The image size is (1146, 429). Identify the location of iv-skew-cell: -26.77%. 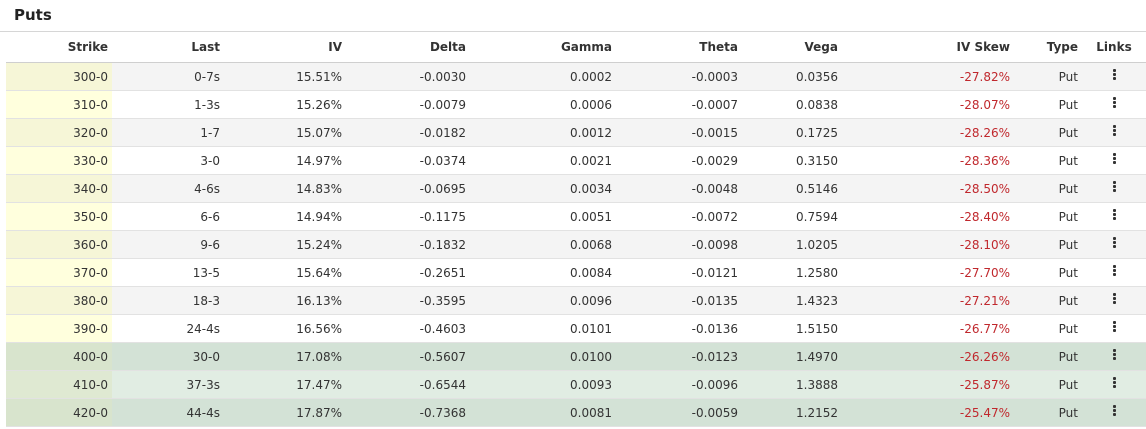
(928, 328).